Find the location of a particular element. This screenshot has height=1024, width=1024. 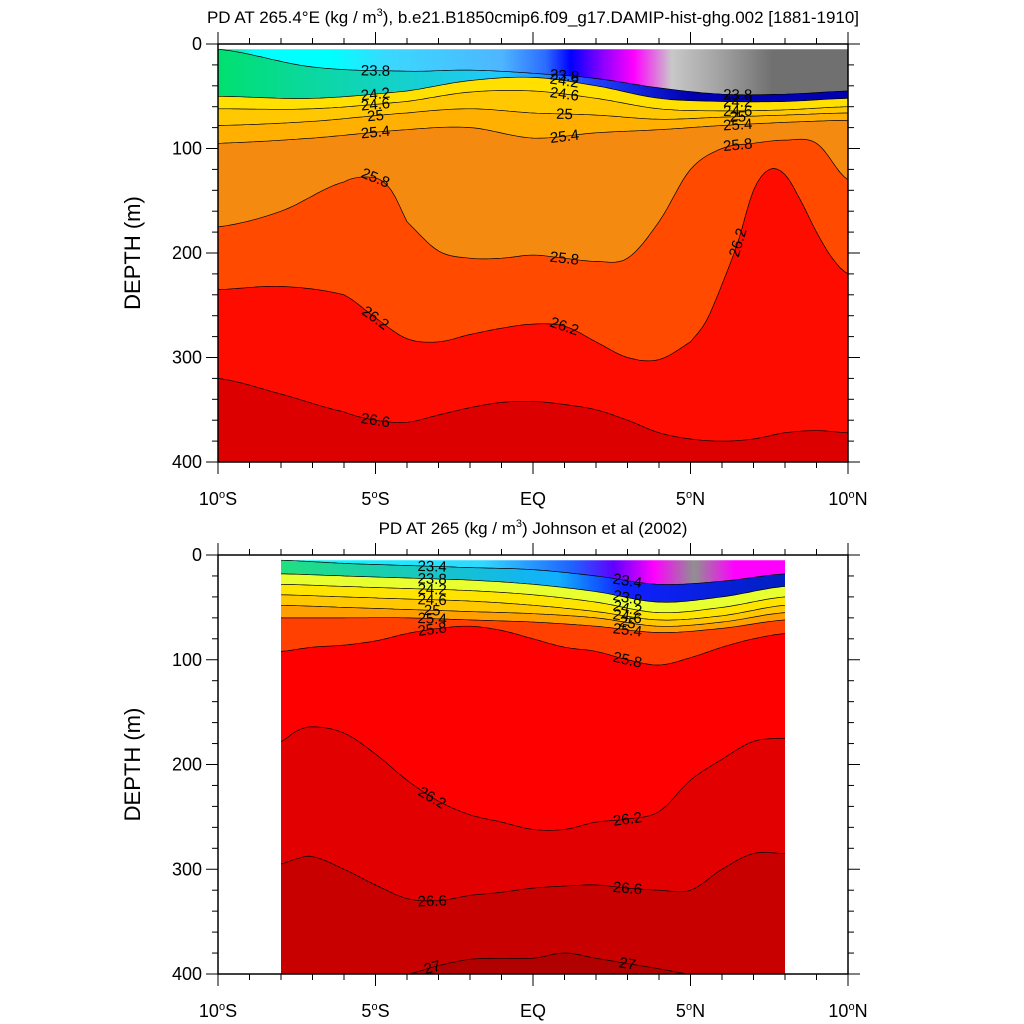

contour-line-23.4 is located at coordinates (533, 572).